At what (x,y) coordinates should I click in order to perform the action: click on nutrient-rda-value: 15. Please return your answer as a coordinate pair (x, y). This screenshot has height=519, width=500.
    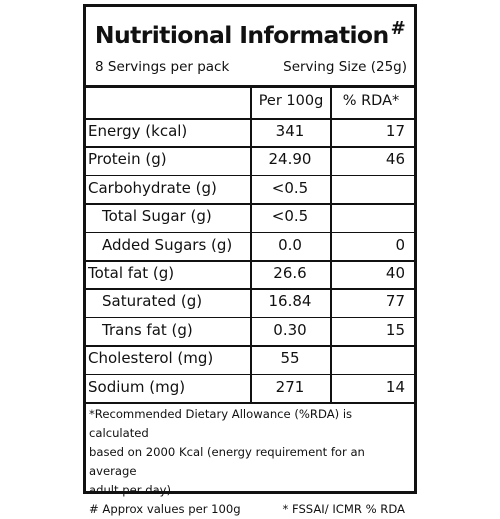
    Looking at the image, I should click on (395, 329).